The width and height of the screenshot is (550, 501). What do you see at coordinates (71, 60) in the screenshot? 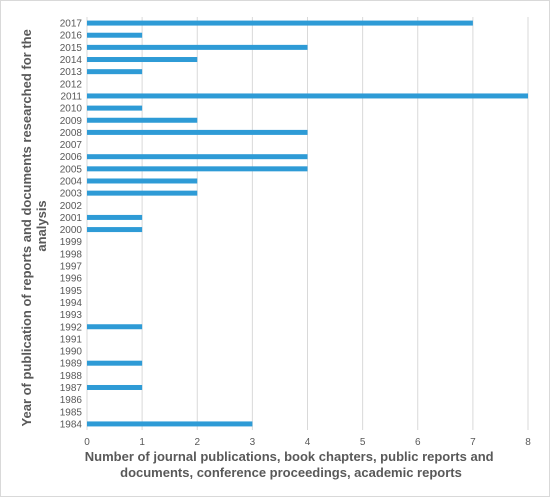
I see `y-tick-label: 2014` at bounding box center [71, 60].